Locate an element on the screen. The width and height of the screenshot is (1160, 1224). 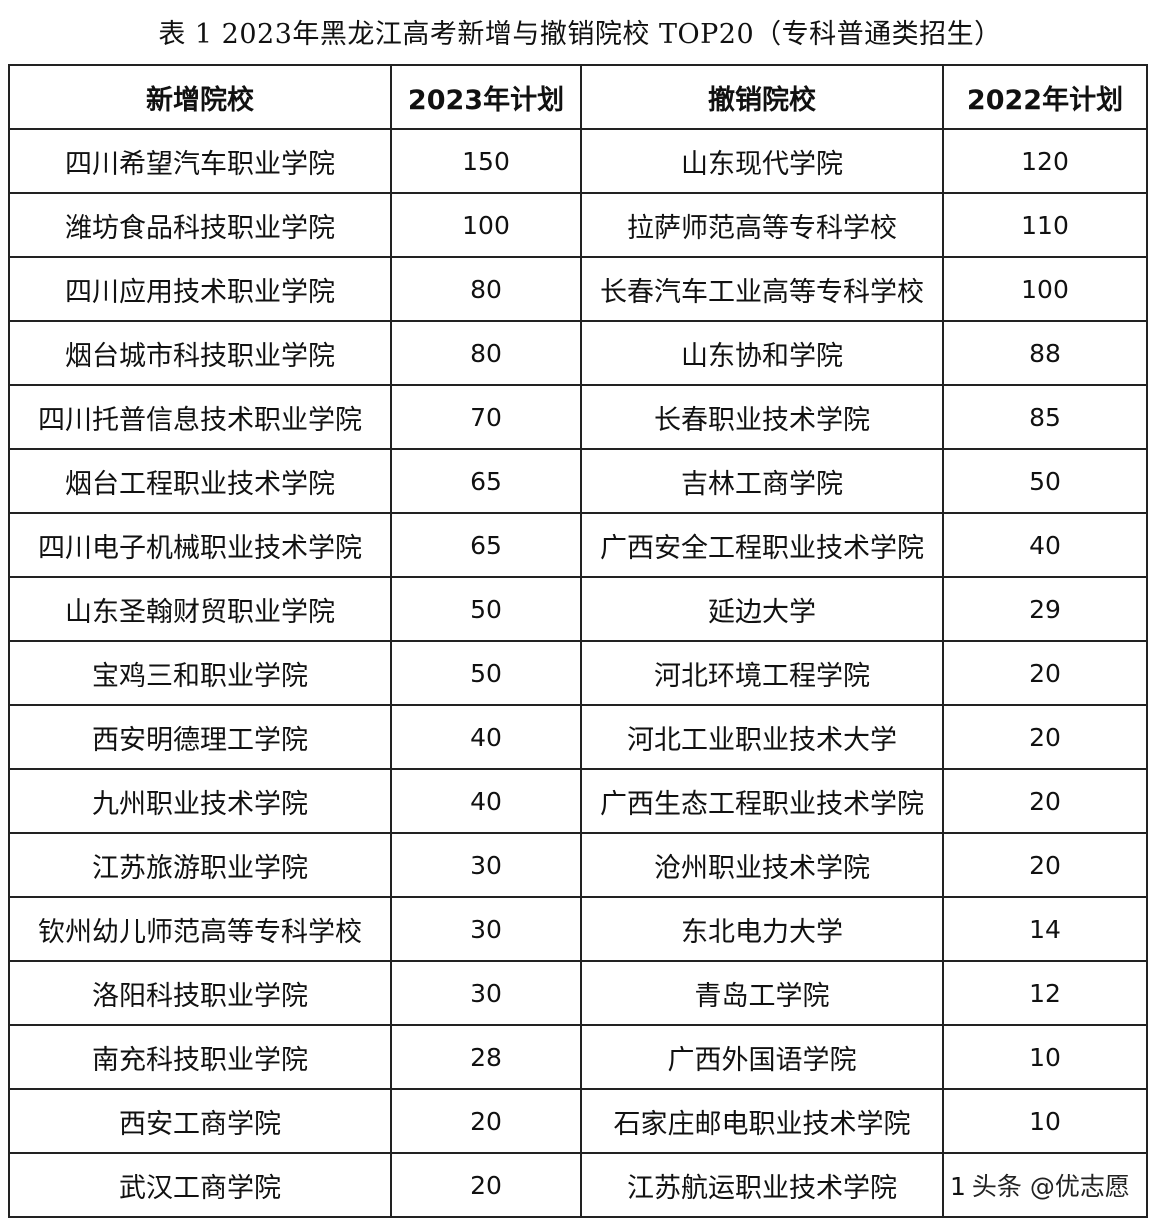
cell-text: 1 is located at coordinates (958, 1186).